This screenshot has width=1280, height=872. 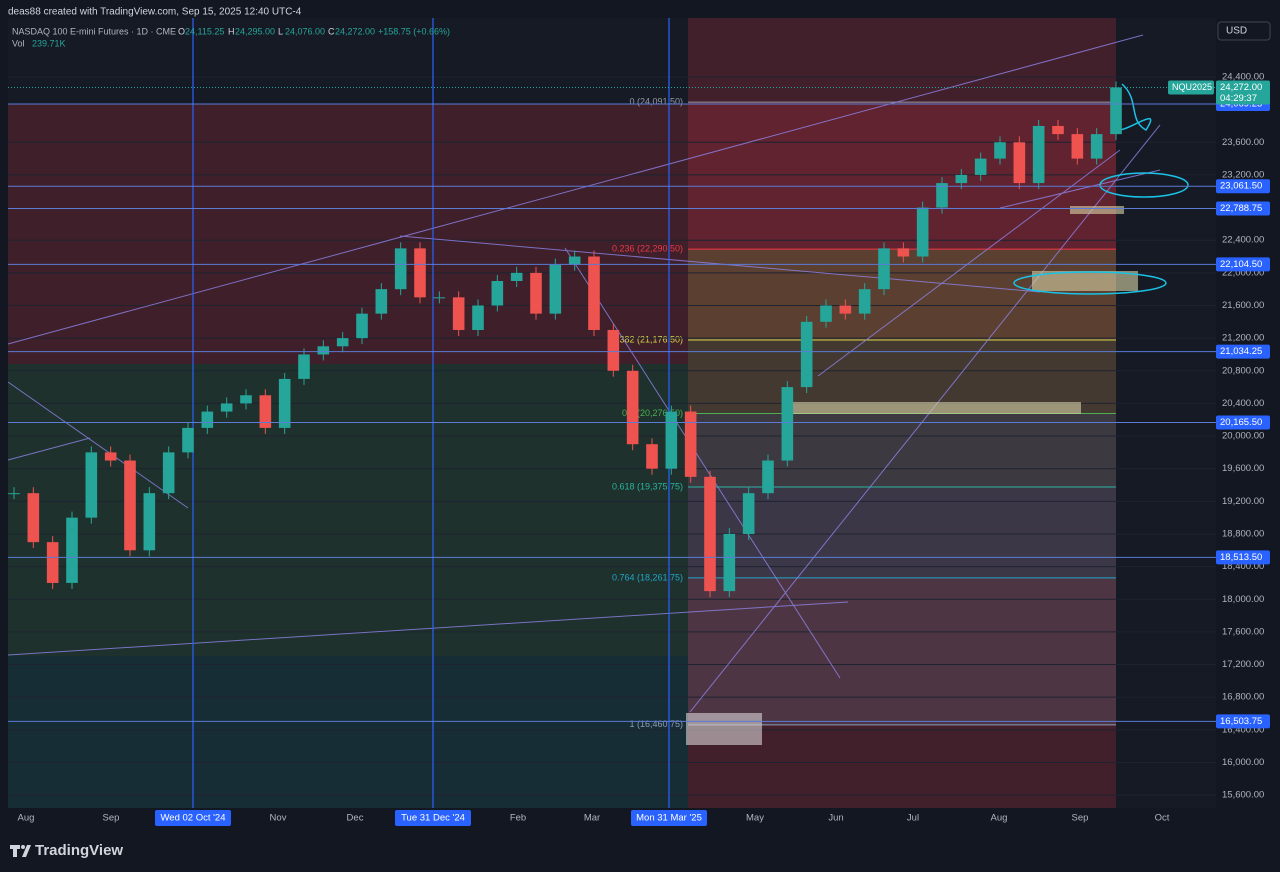 What do you see at coordinates (1243, 240) in the screenshot?
I see `price-tick-label: 22,400.00` at bounding box center [1243, 240].